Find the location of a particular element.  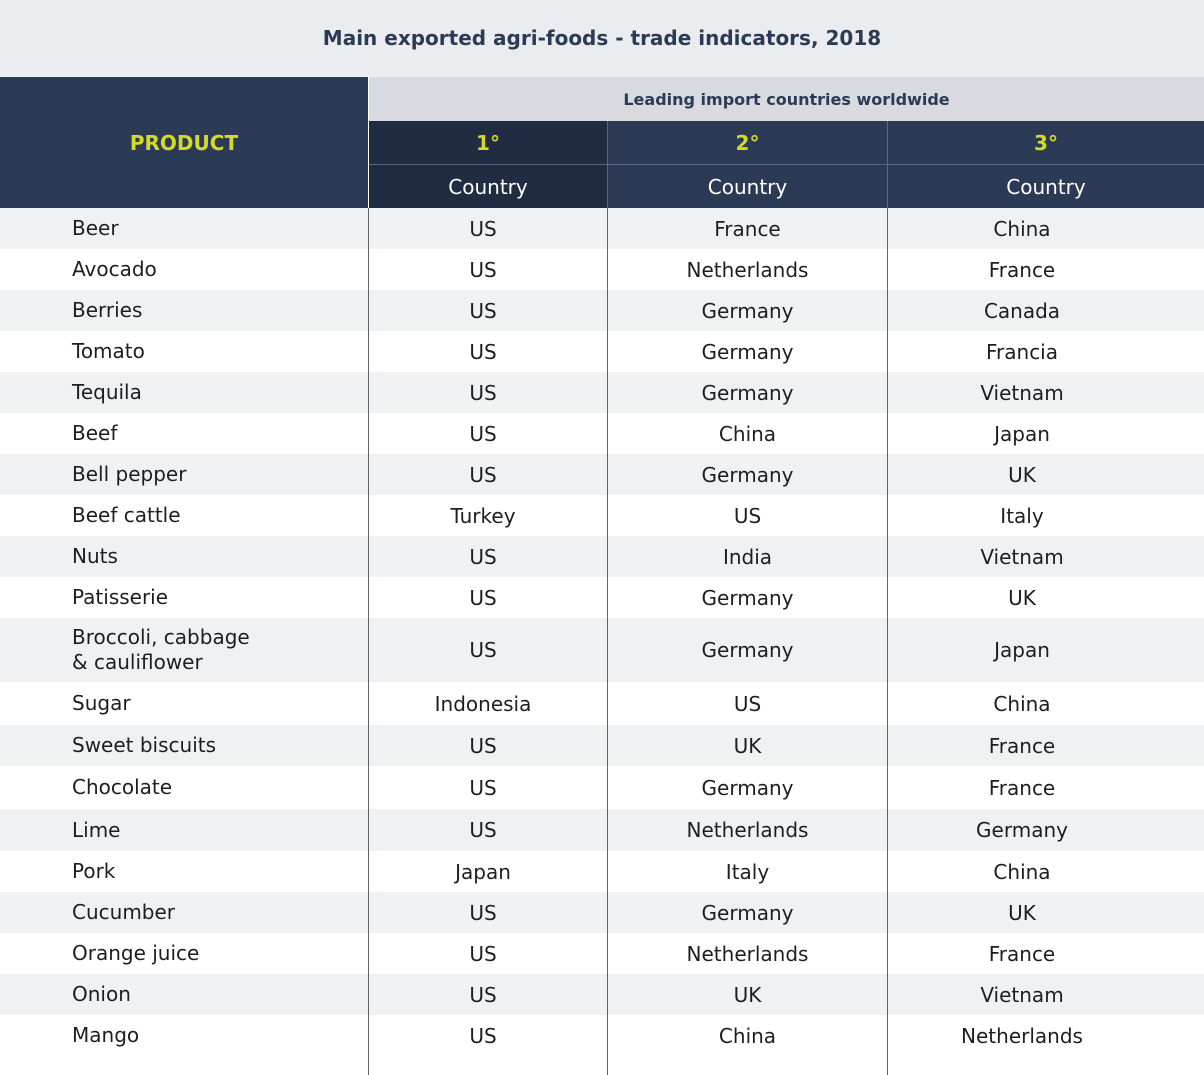

table-row: Sugar Indonesia US China is located at coordinates (602, 703).